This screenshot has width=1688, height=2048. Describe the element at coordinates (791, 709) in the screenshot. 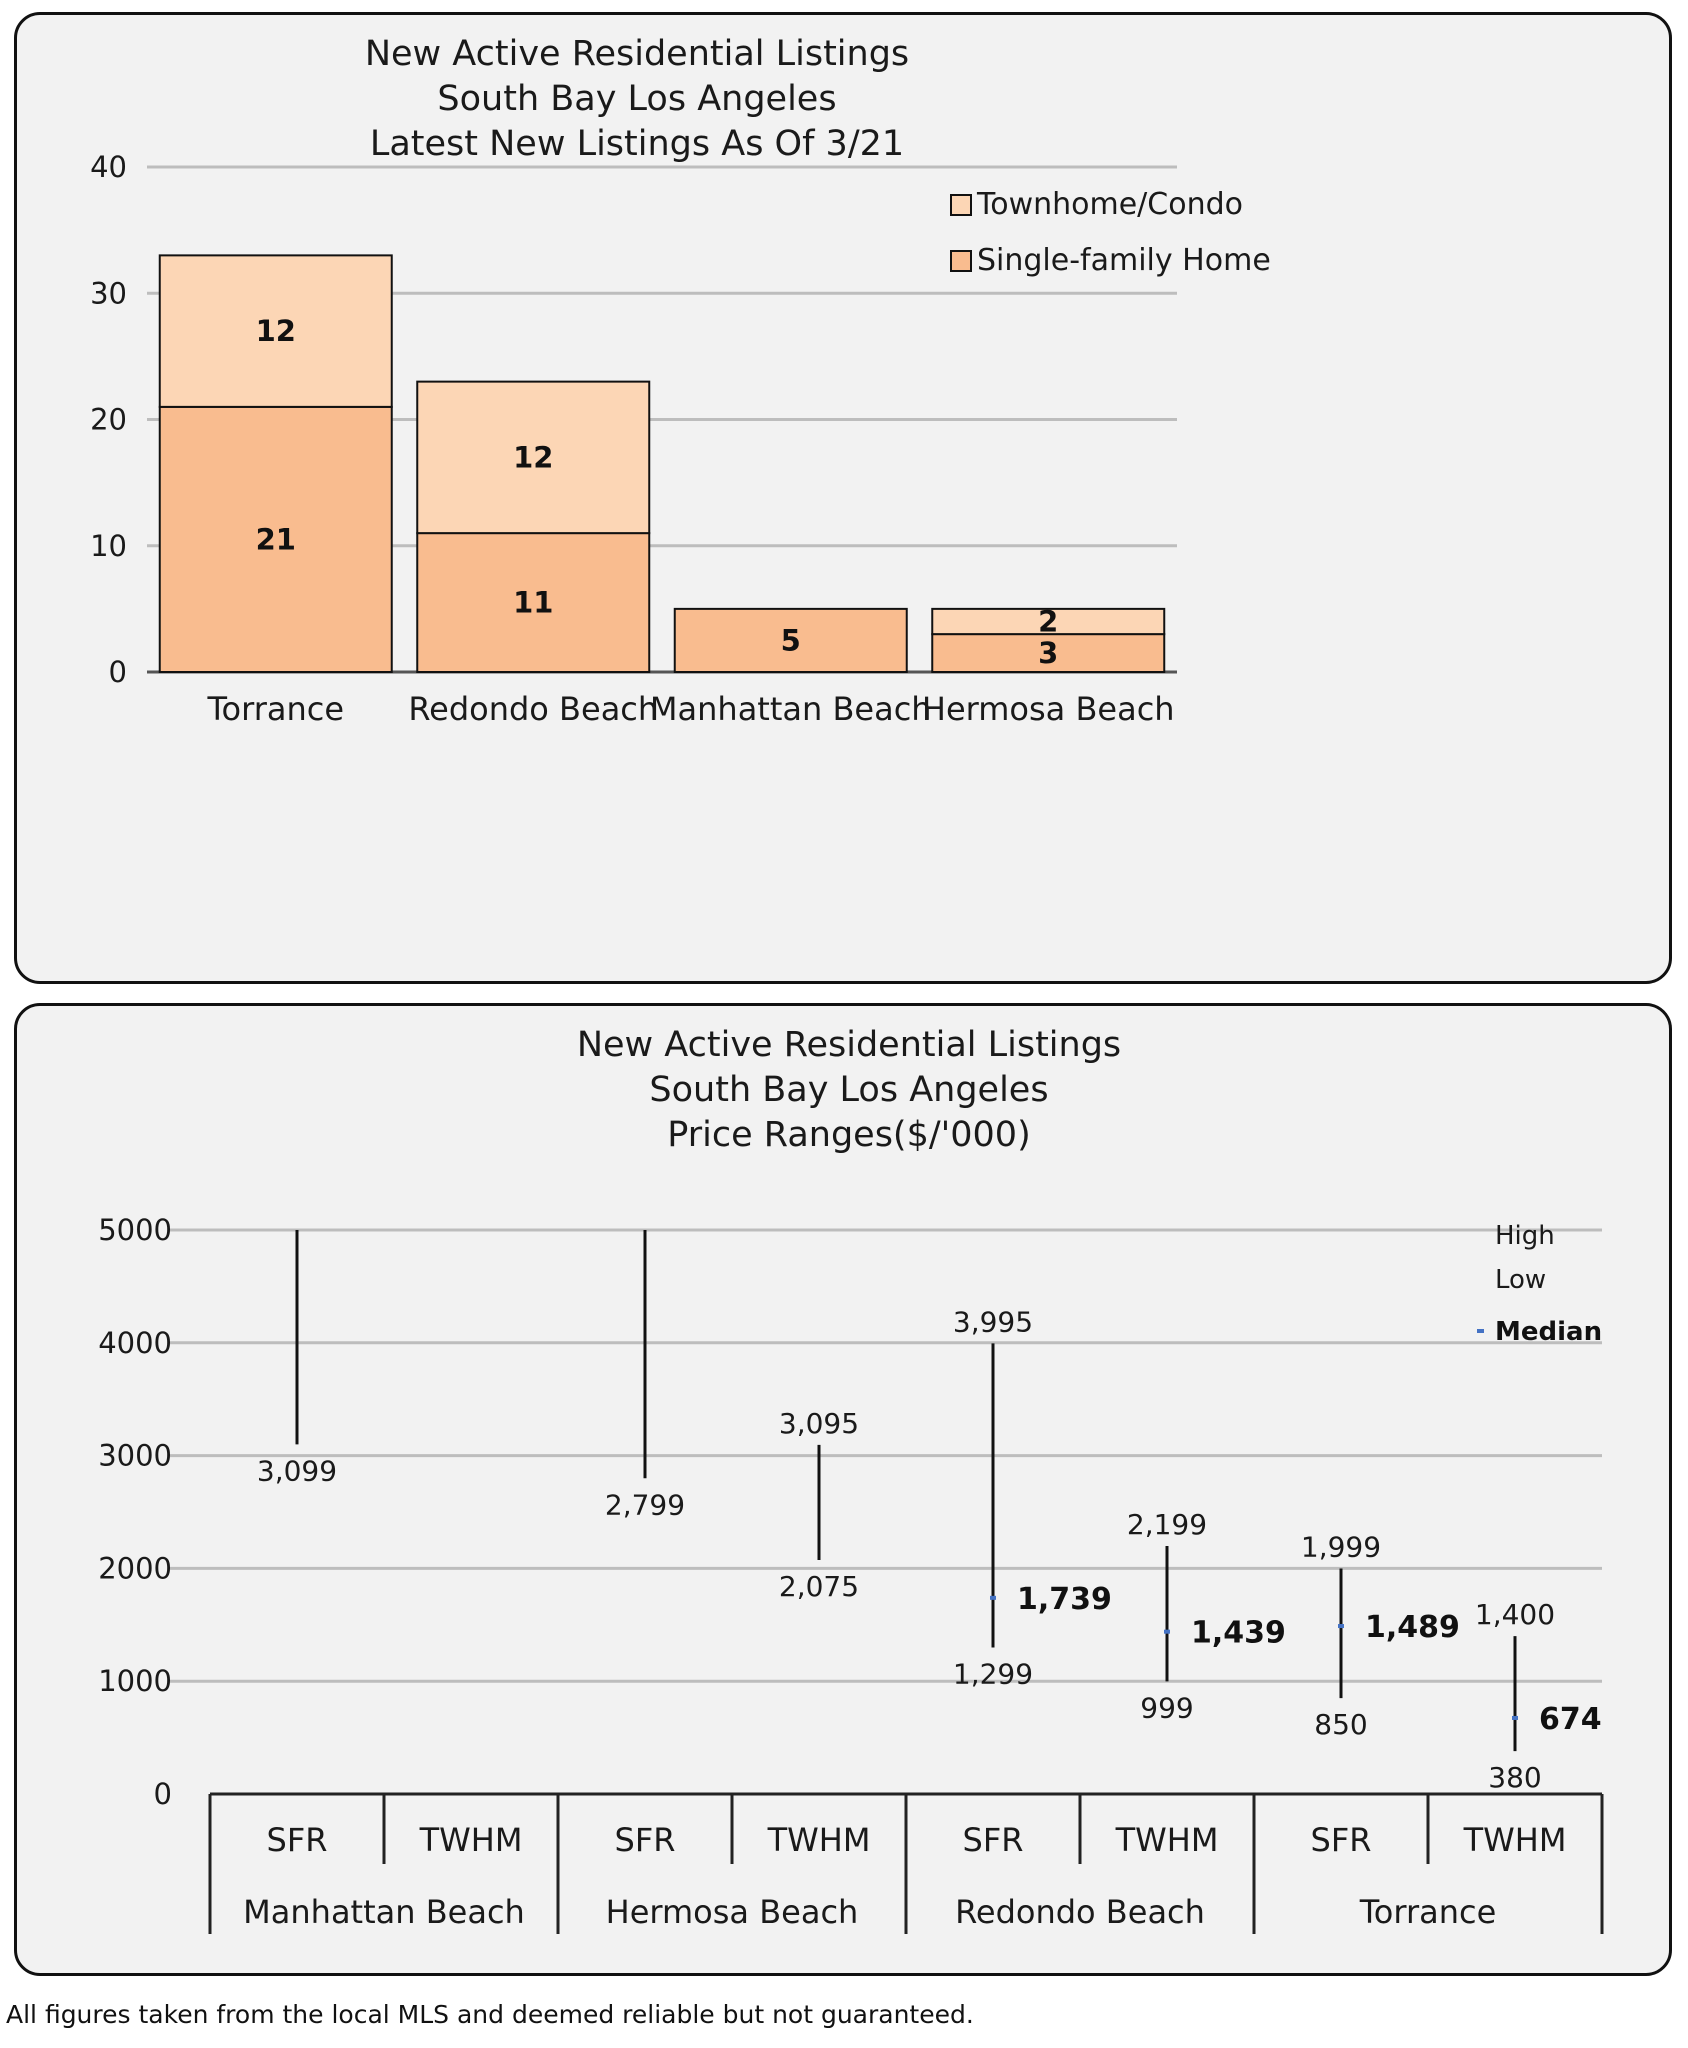

I see `x-category-label: Manhattan Beach` at that location.